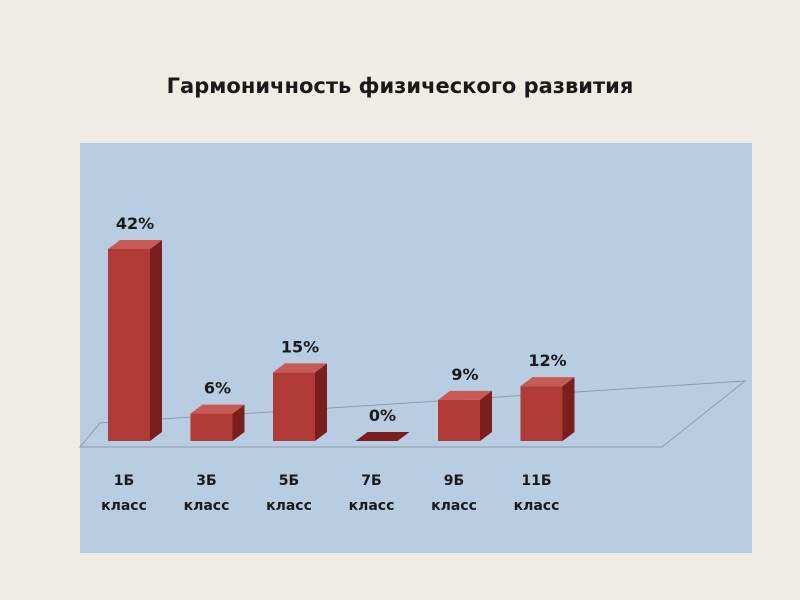 The image size is (800, 600). I want to click on data-label: 15%, so click(300, 346).